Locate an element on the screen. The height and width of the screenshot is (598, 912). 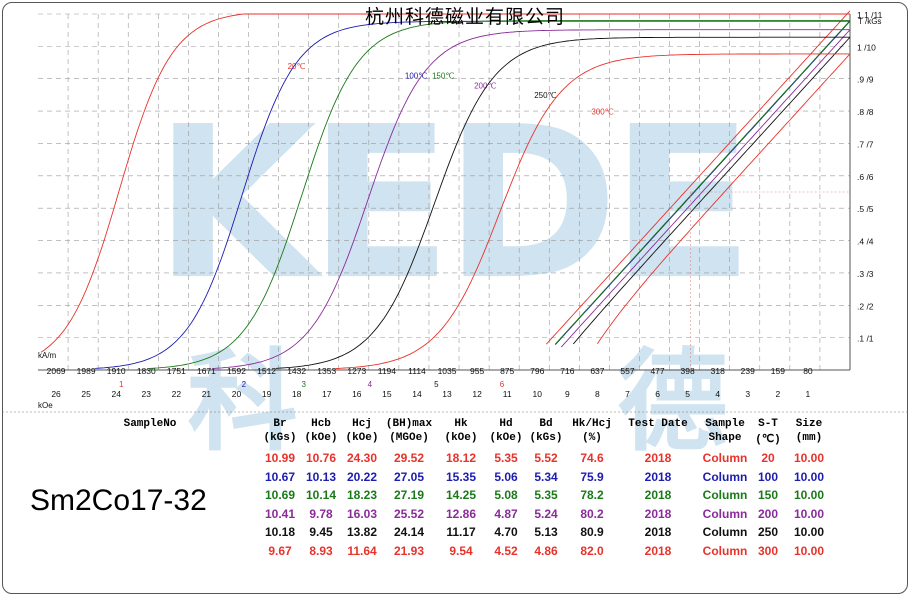
tick-label-kam: 159 is located at coordinates (778, 371).